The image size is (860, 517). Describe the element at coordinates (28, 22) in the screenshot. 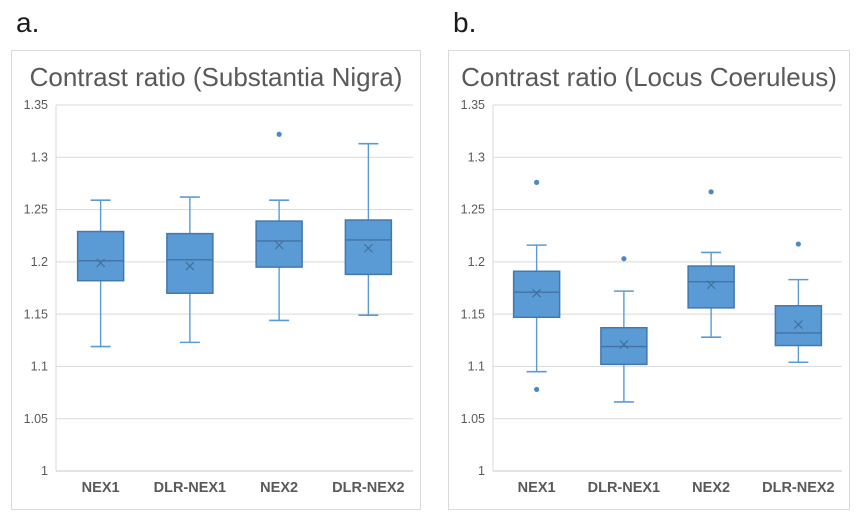

I see `panel-letter-a: a.` at that location.